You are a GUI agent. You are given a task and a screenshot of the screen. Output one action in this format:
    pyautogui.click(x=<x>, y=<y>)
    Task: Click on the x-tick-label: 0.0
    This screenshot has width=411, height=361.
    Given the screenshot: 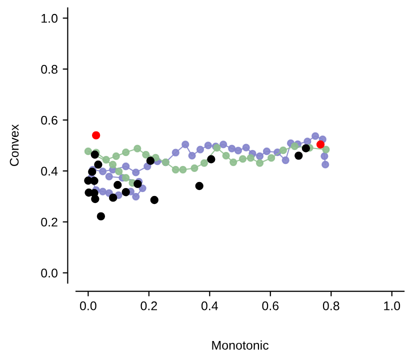 What is the action you would take?
    pyautogui.click(x=88, y=305)
    